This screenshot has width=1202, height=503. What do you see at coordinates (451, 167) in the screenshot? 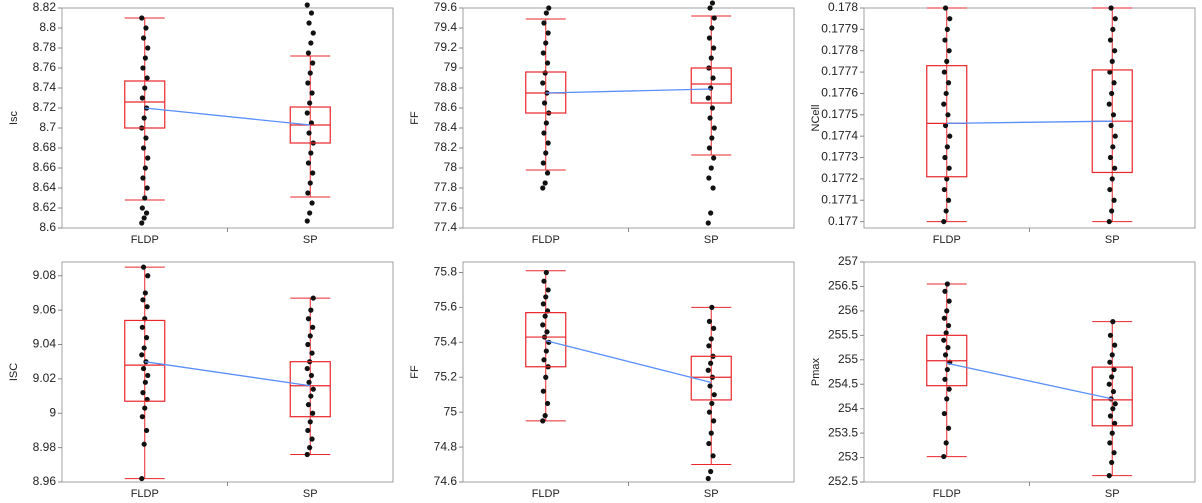
I see `y-tick-label: 78` at bounding box center [451, 167].